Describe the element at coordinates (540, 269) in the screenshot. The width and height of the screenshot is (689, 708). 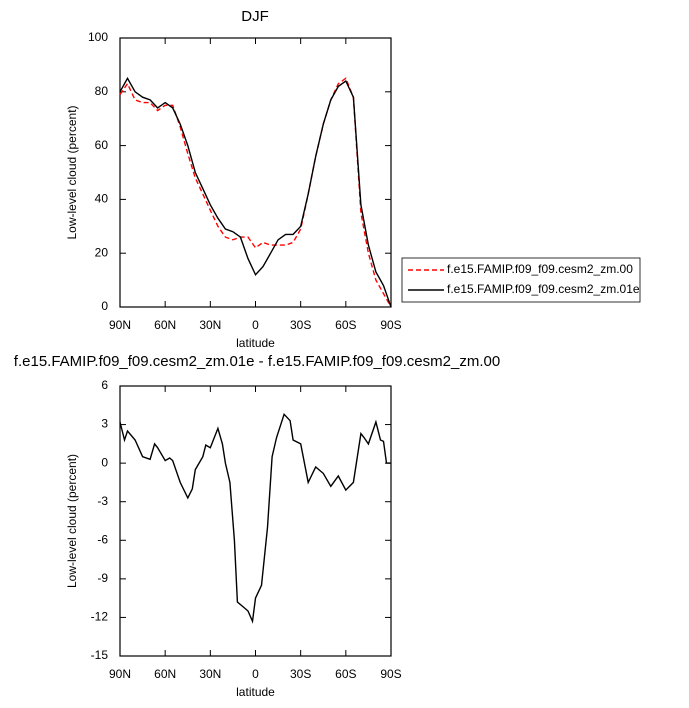
I see `legend-label: f.e15.FAMIP.f09_f09.cesm2_zm.00` at that location.